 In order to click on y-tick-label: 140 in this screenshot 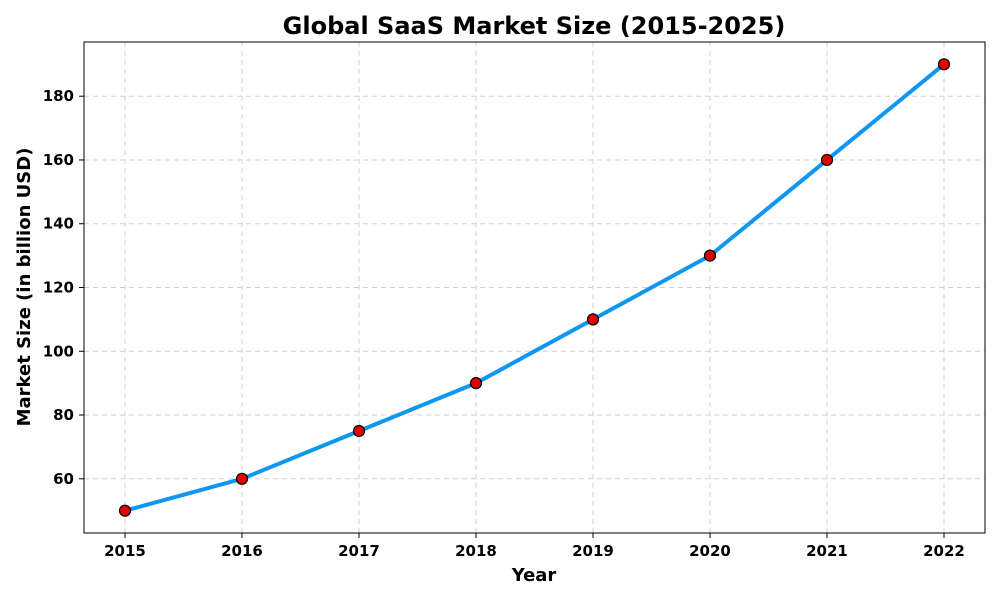, I will do `click(58, 224)`.